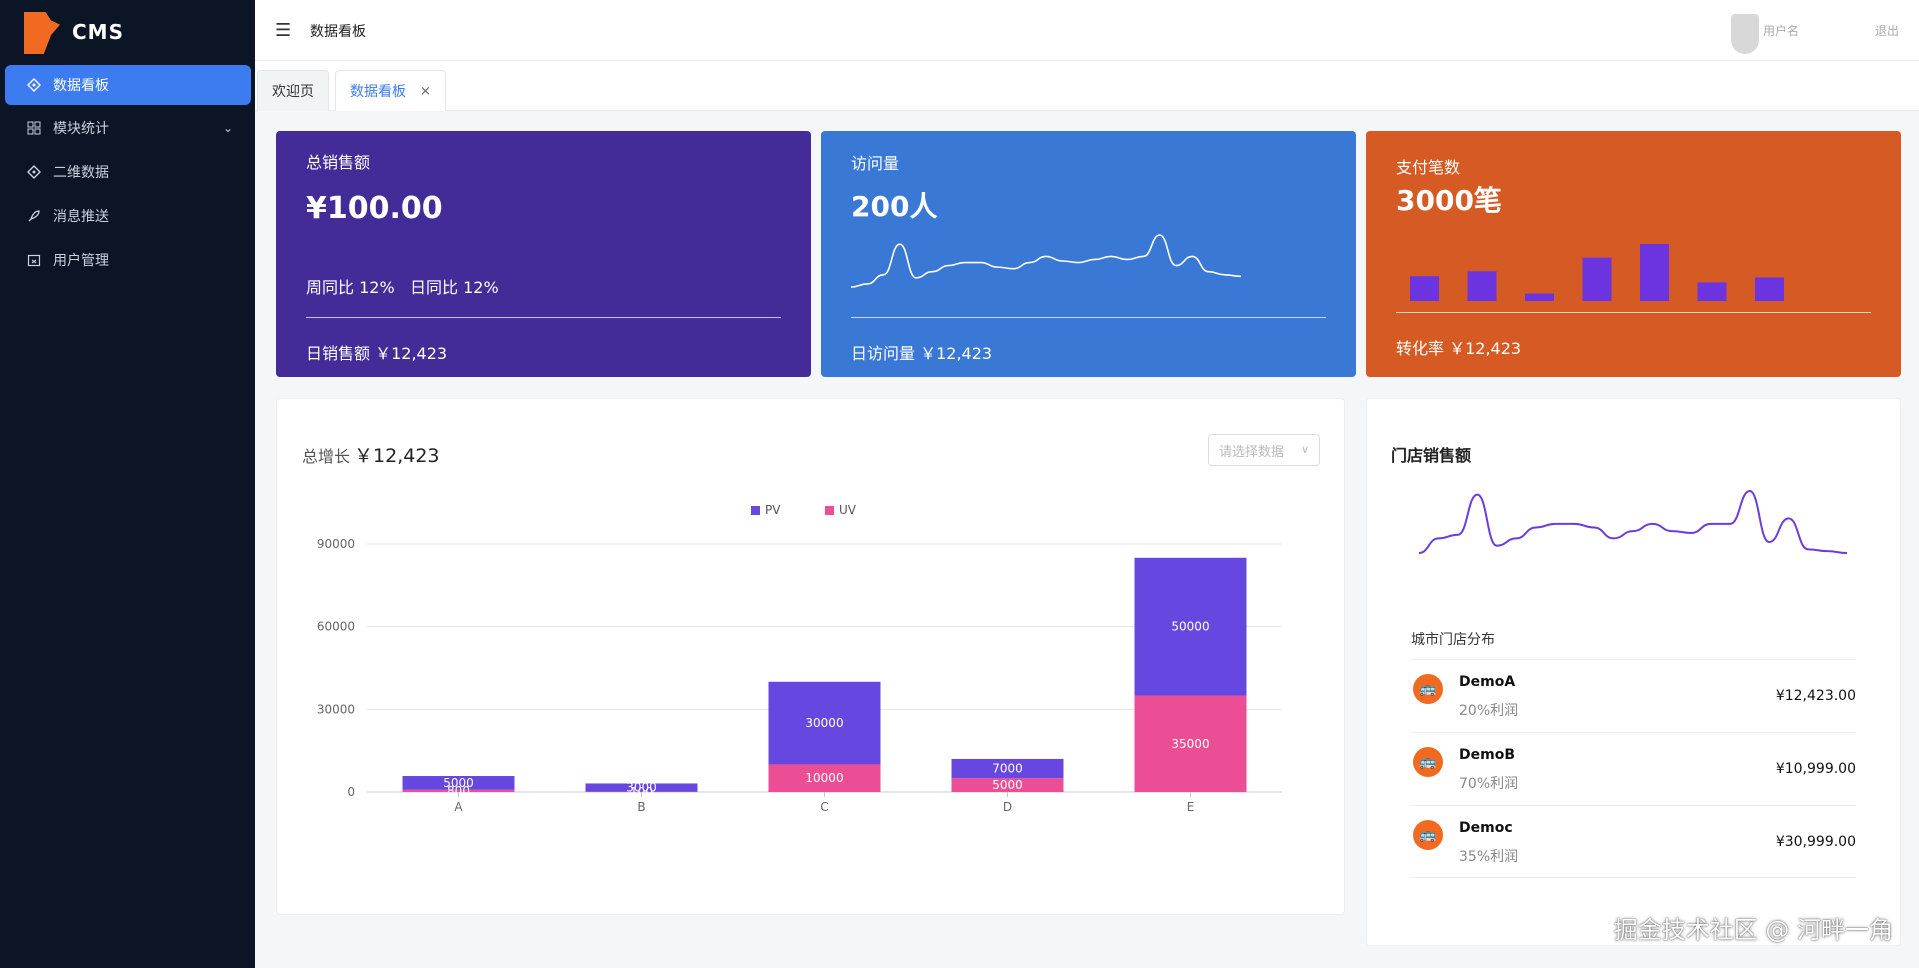 The width and height of the screenshot is (1919, 968). What do you see at coordinates (336, 627) in the screenshot?
I see `y-tick-label: 60000` at bounding box center [336, 627].